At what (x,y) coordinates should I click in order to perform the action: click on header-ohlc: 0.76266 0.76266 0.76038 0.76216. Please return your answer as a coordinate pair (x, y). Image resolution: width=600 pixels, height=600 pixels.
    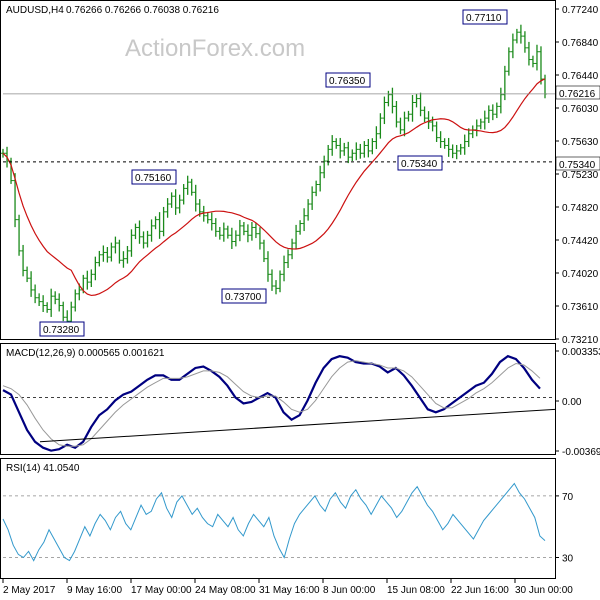
    Looking at the image, I should click on (142, 10).